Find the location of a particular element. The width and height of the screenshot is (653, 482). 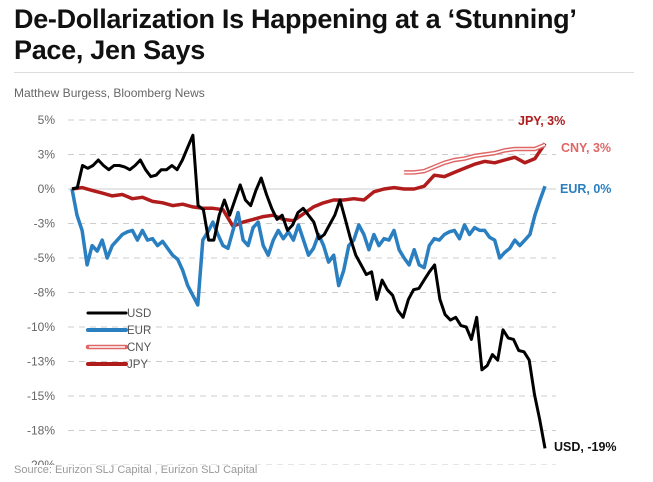

y-tick-label: 5% is located at coordinates (47, 120).